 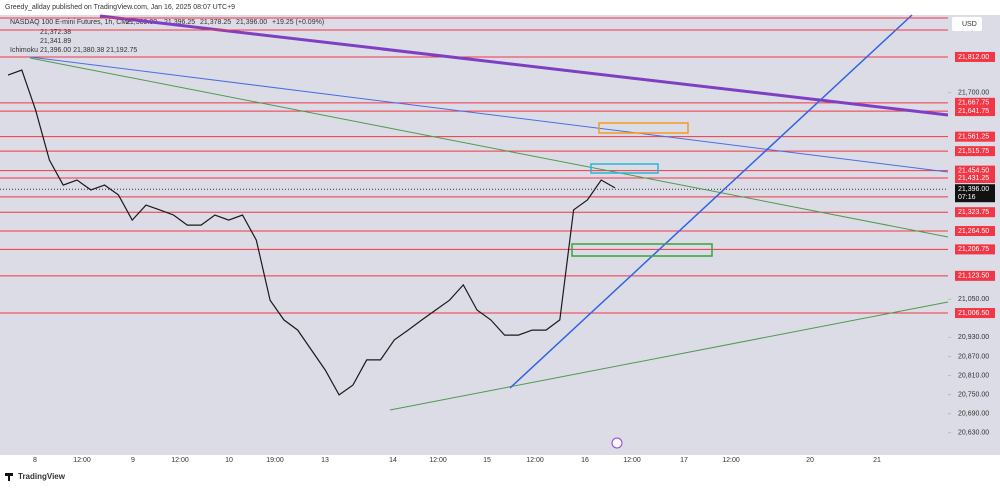 I want to click on level-label: 21,206.75, so click(x=973, y=249).